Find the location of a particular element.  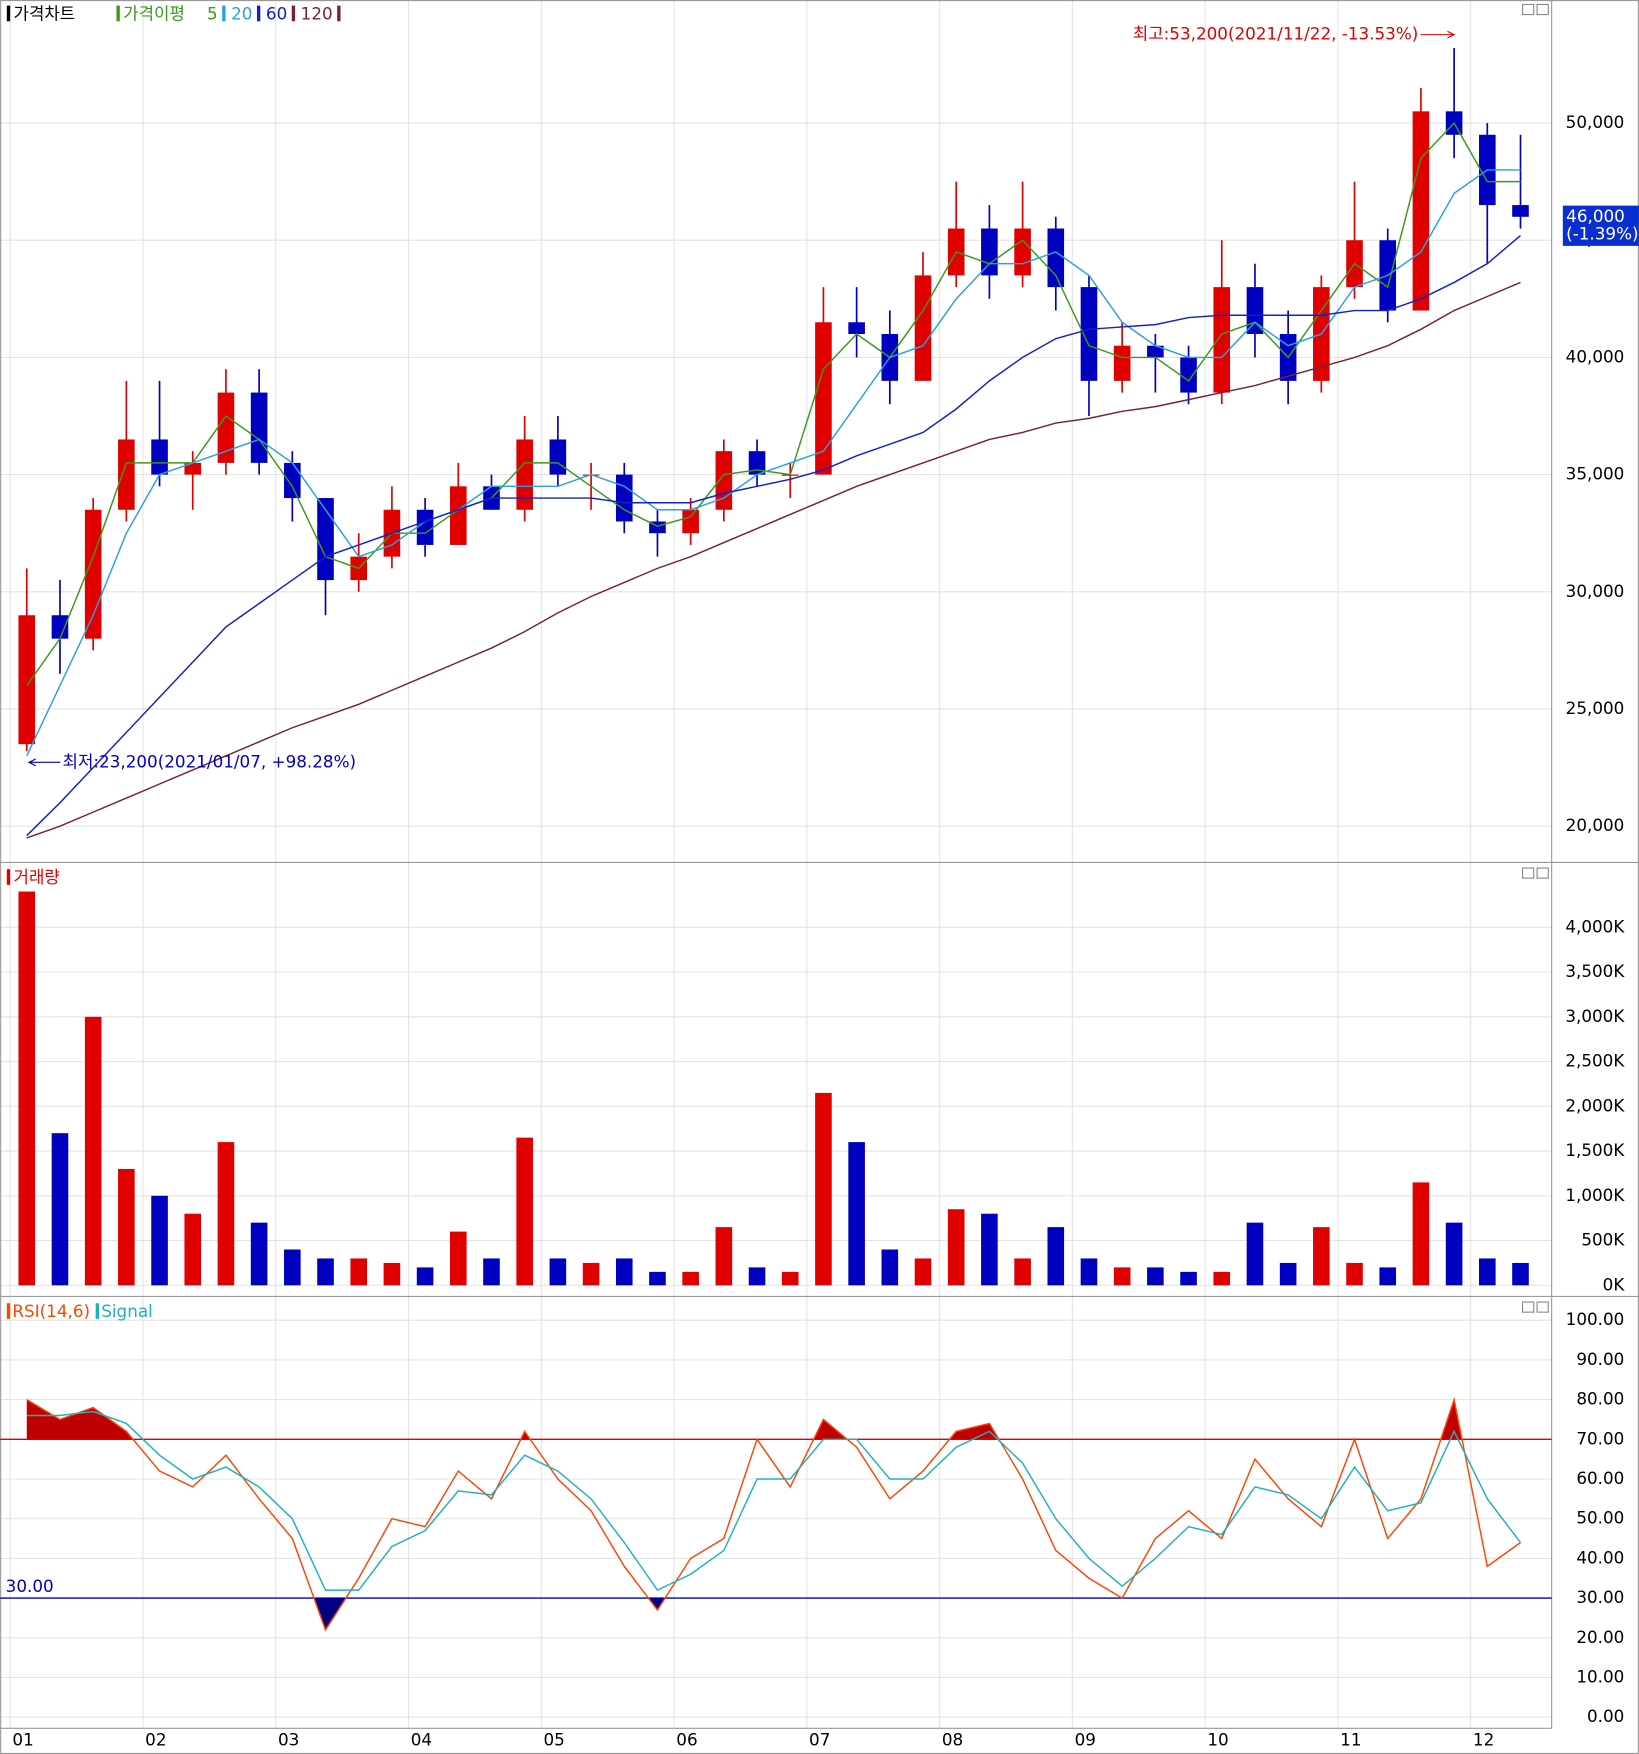

y-tick-label: 500K is located at coordinates (1603, 1240).